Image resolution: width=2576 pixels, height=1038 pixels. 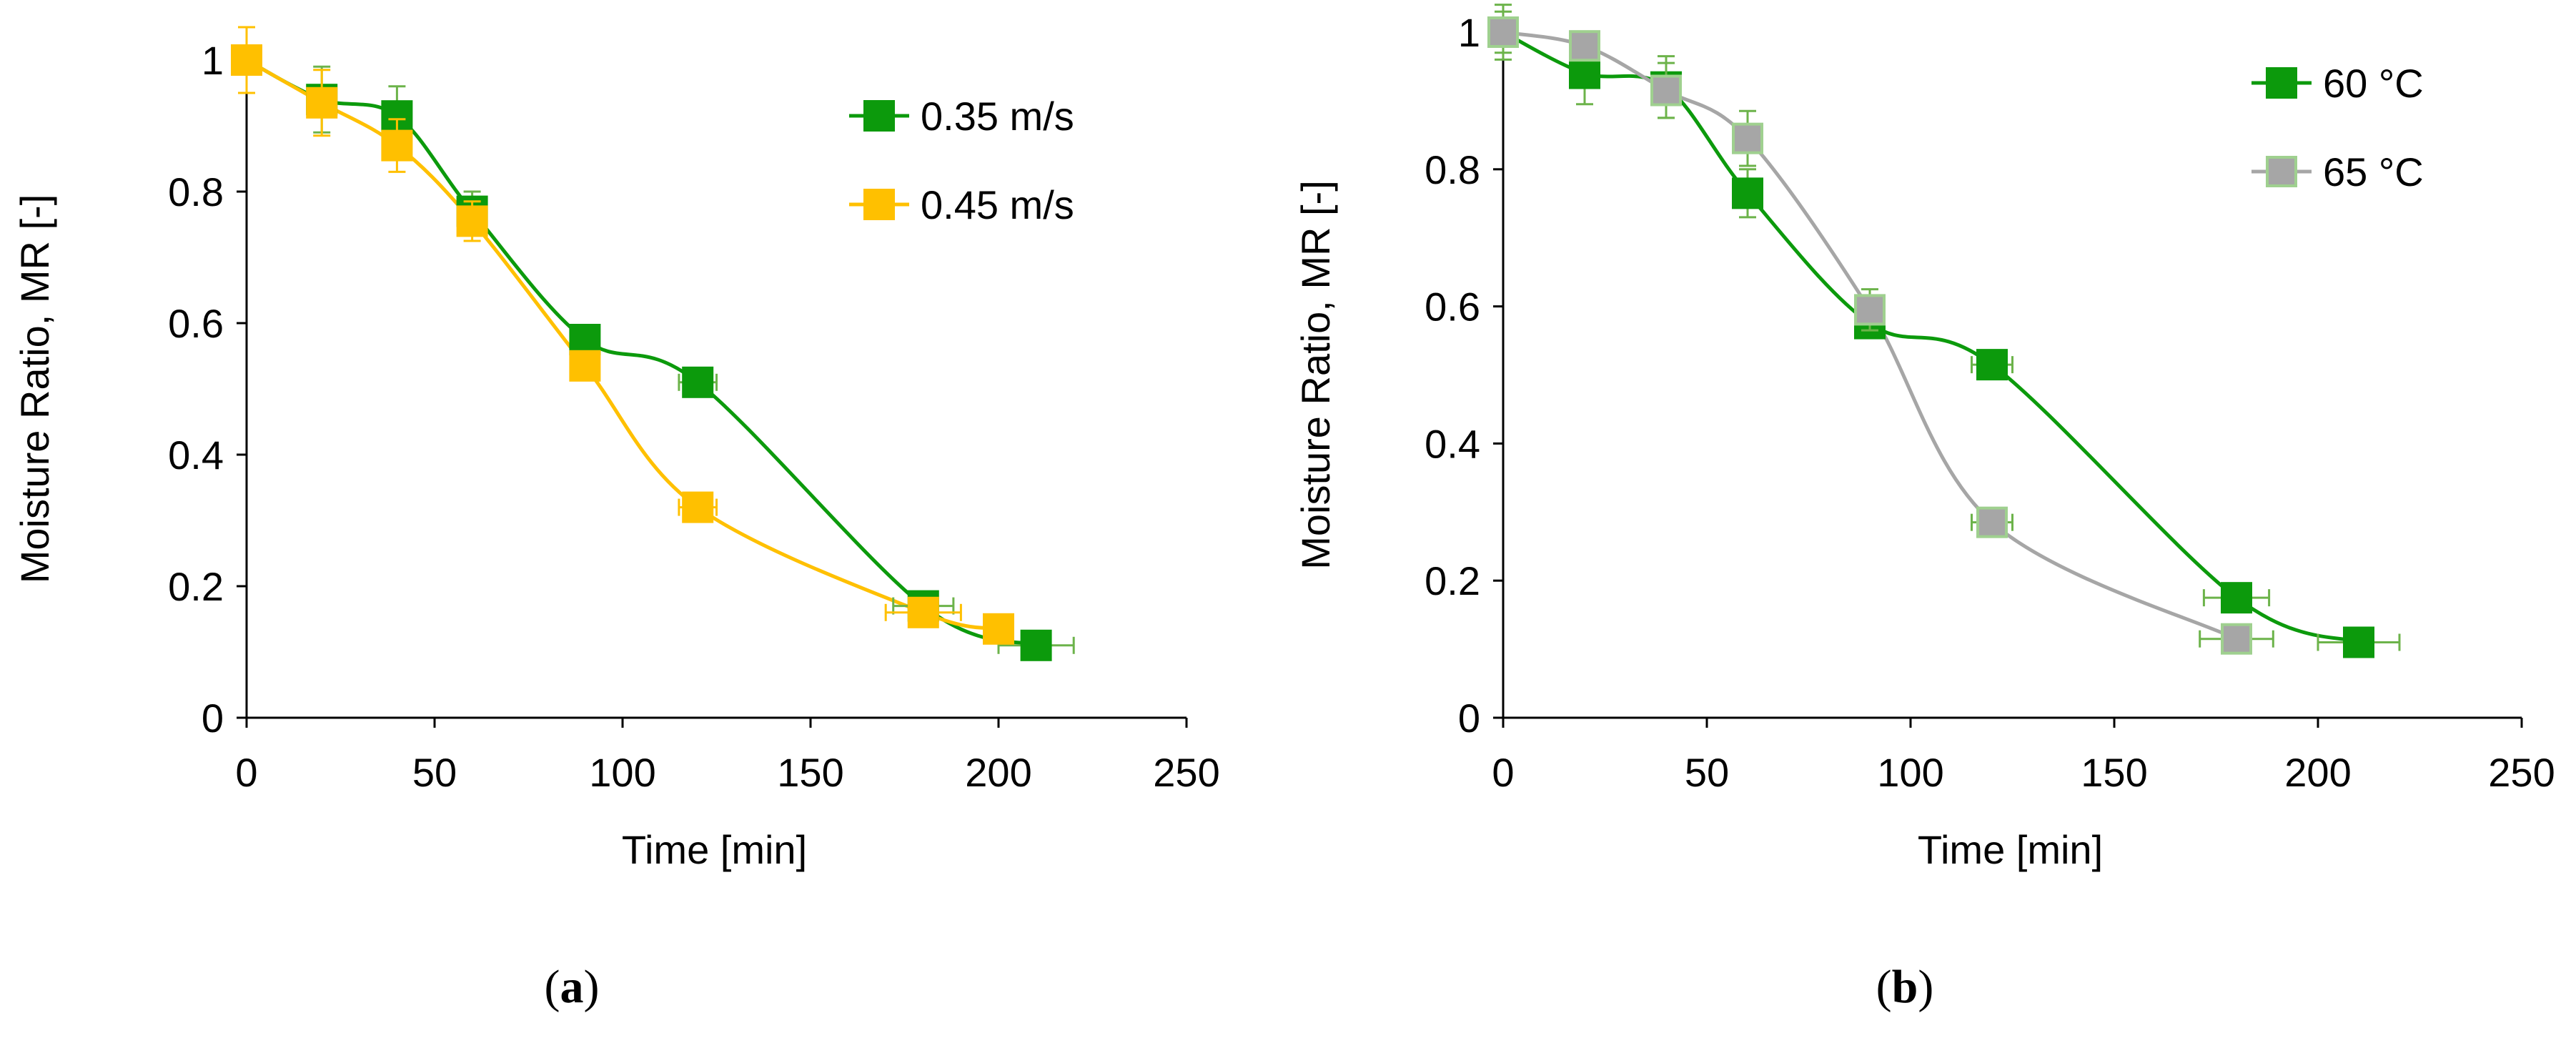 I want to click on legend-label: 0.35 m/s, so click(x=997, y=116).